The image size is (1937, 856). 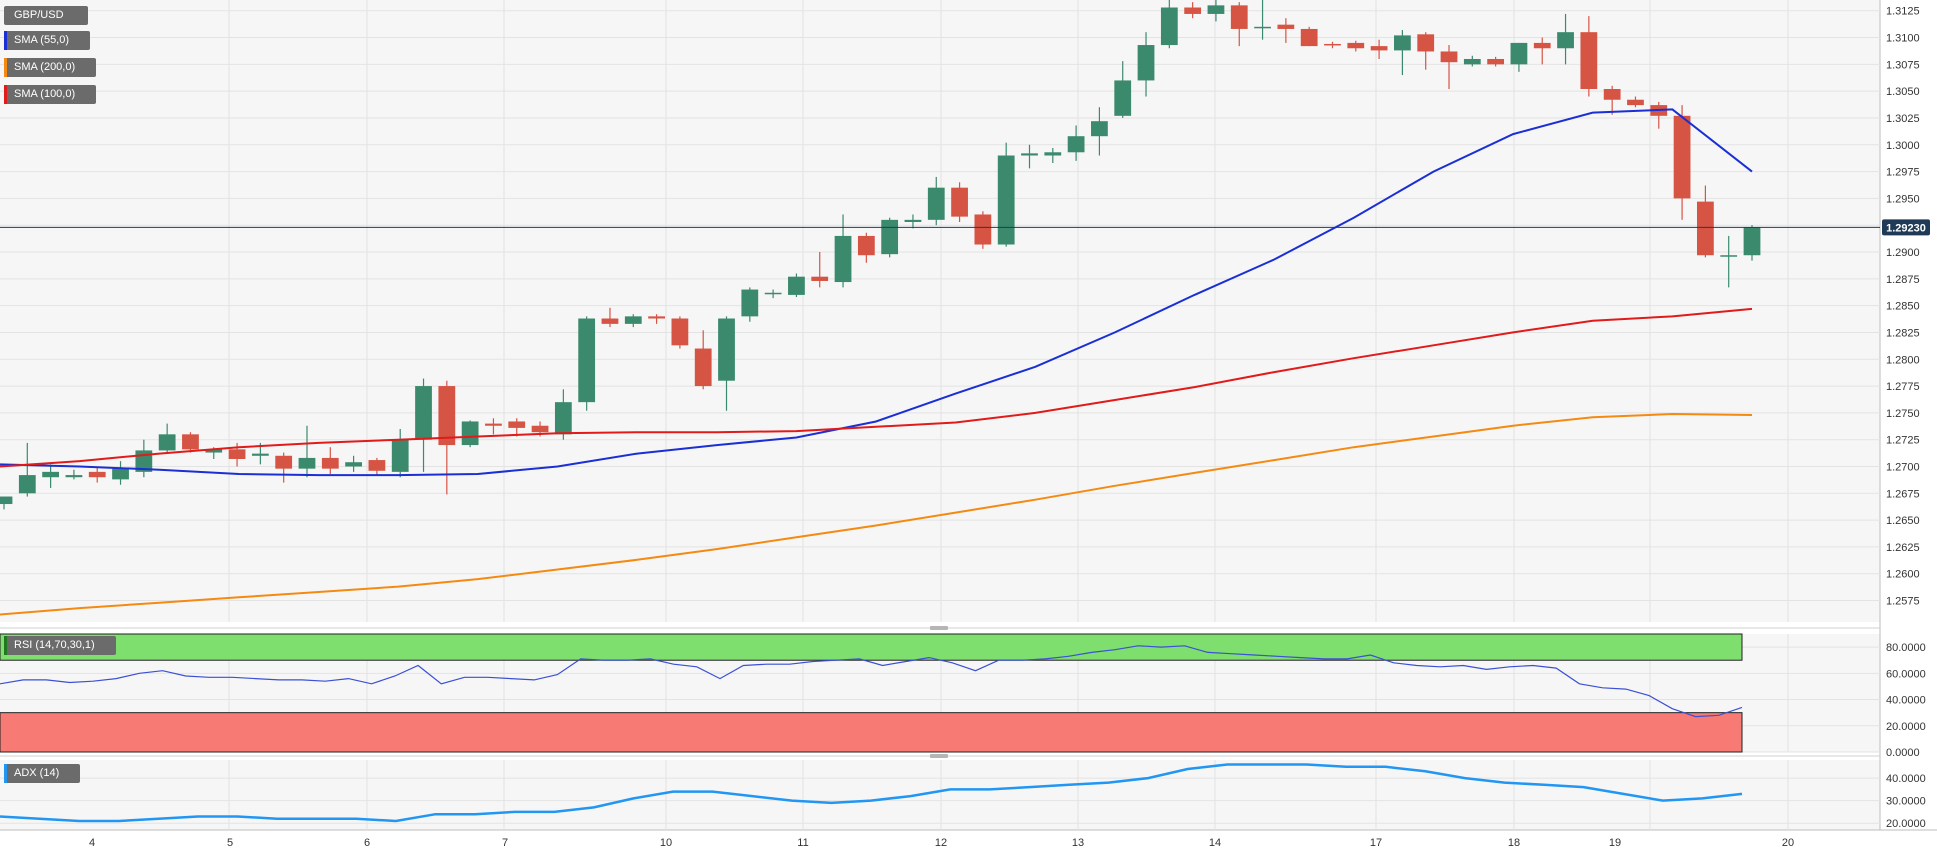 I want to click on legend-symbol-label: GBP/USD, so click(x=39, y=15).